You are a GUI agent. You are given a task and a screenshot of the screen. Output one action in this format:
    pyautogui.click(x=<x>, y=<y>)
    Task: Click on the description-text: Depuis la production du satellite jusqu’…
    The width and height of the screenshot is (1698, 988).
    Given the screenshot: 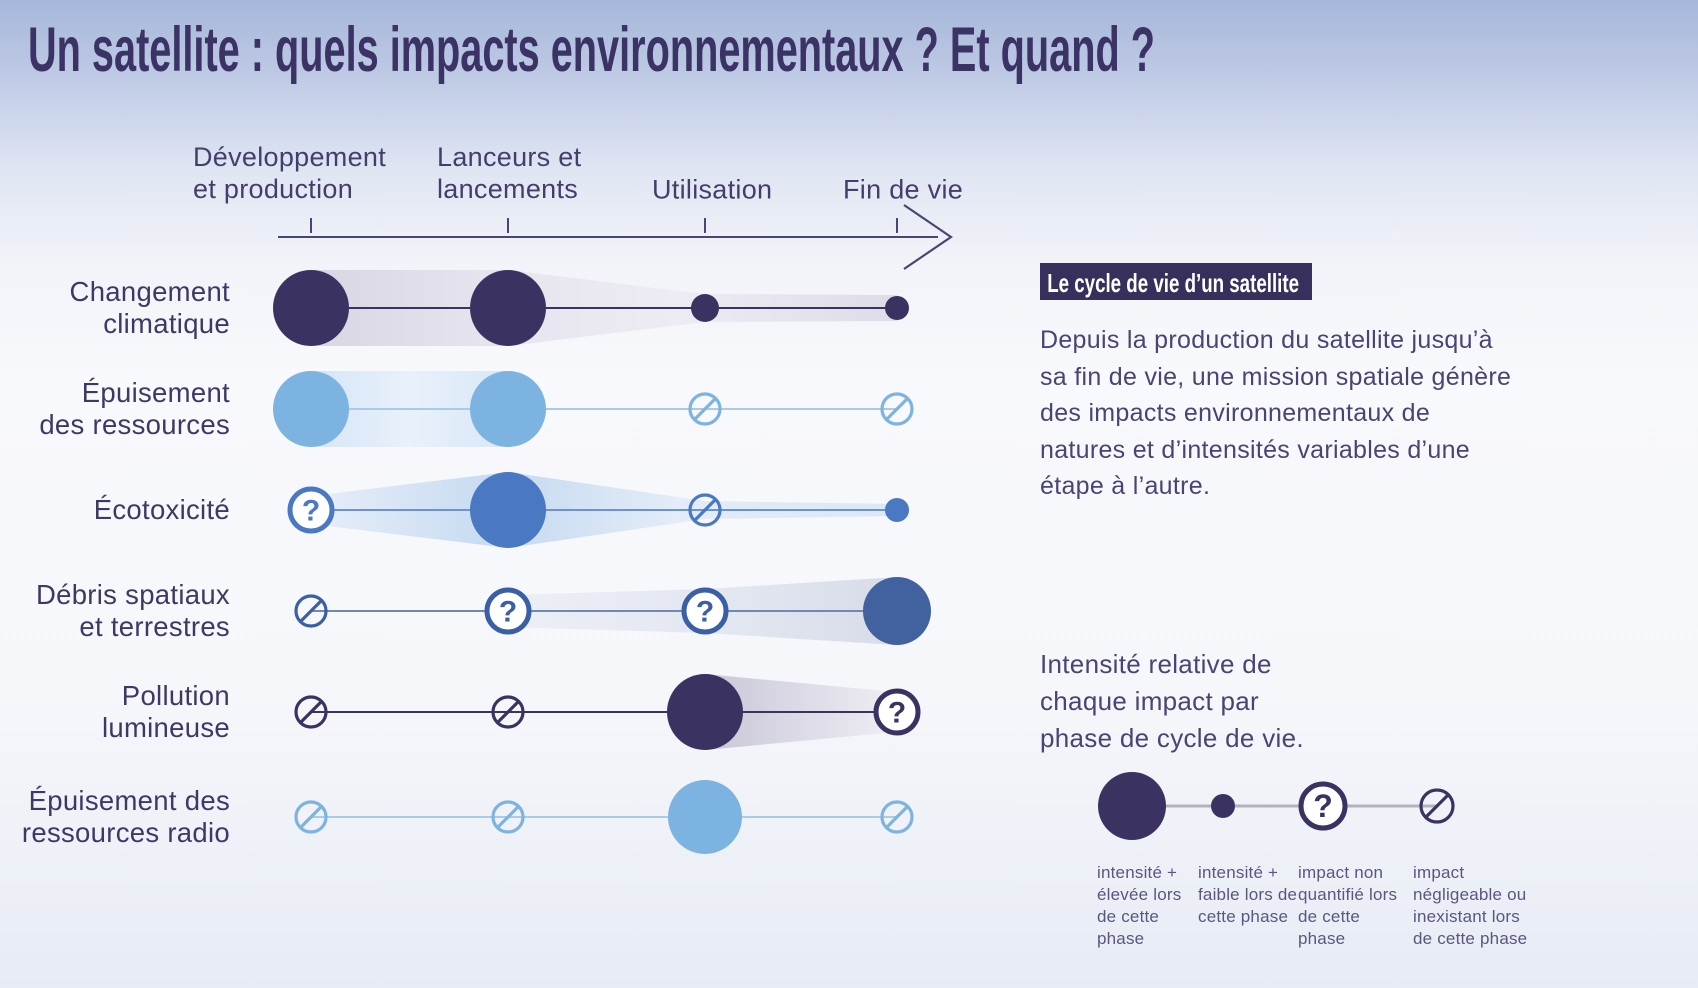 What is the action you would take?
    pyautogui.click(x=1276, y=413)
    